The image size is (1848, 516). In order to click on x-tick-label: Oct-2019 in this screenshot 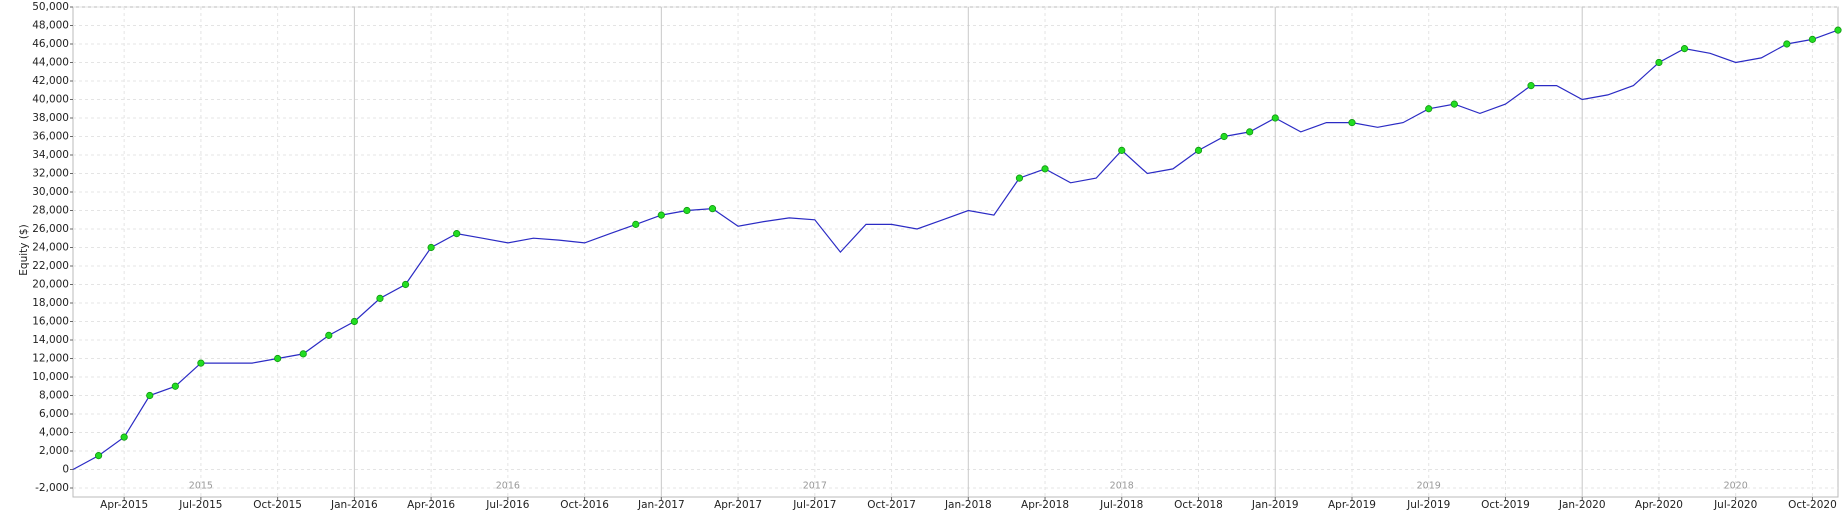, I will do `click(1505, 505)`.